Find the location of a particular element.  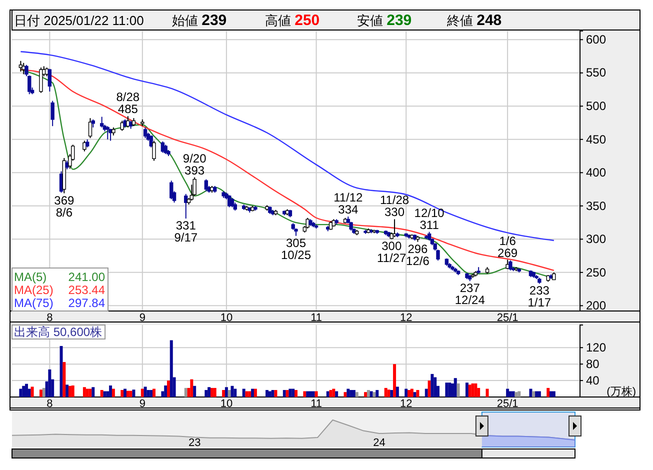

text: MA(5) 241.00 is located at coordinates (59, 277).